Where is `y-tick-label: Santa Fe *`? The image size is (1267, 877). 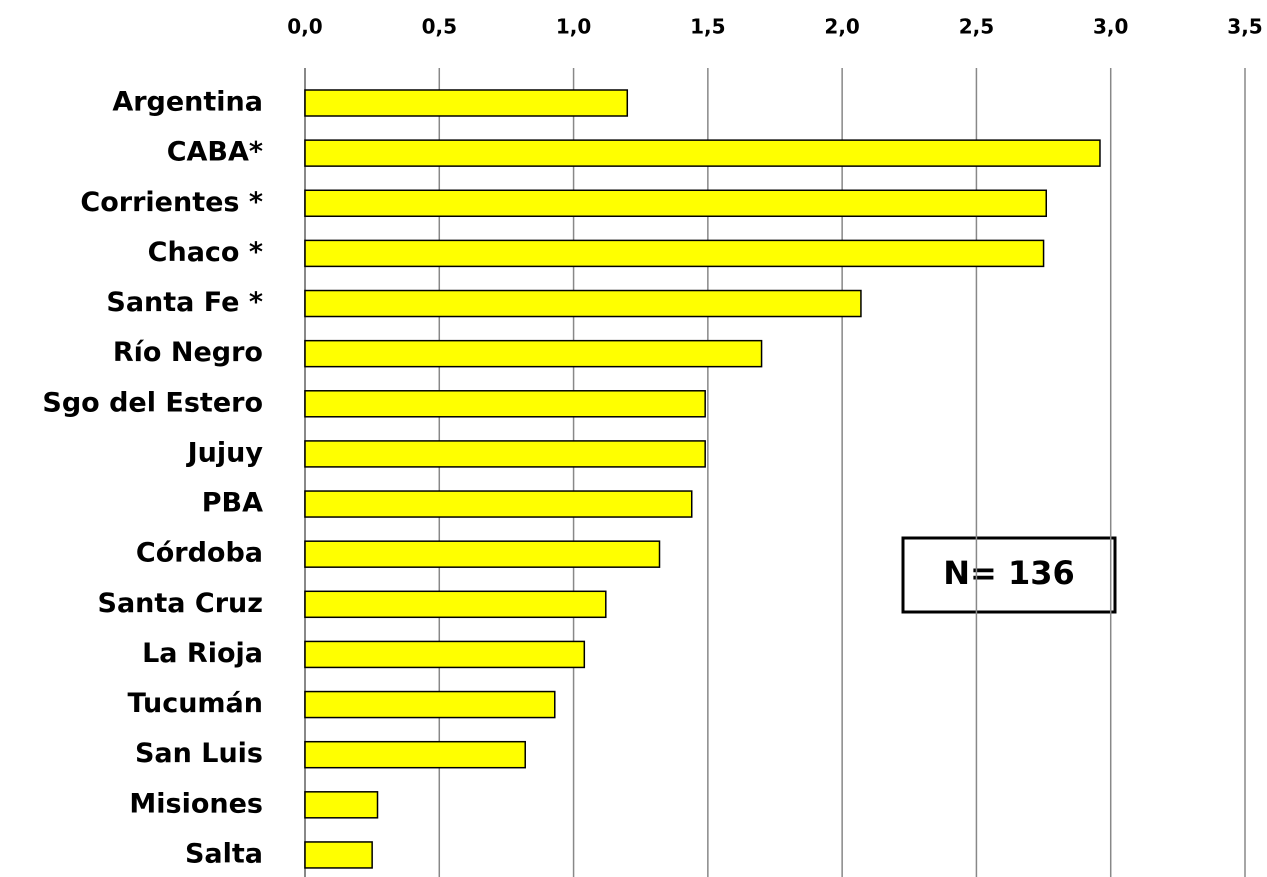 y-tick-label: Santa Fe * is located at coordinates (184, 302).